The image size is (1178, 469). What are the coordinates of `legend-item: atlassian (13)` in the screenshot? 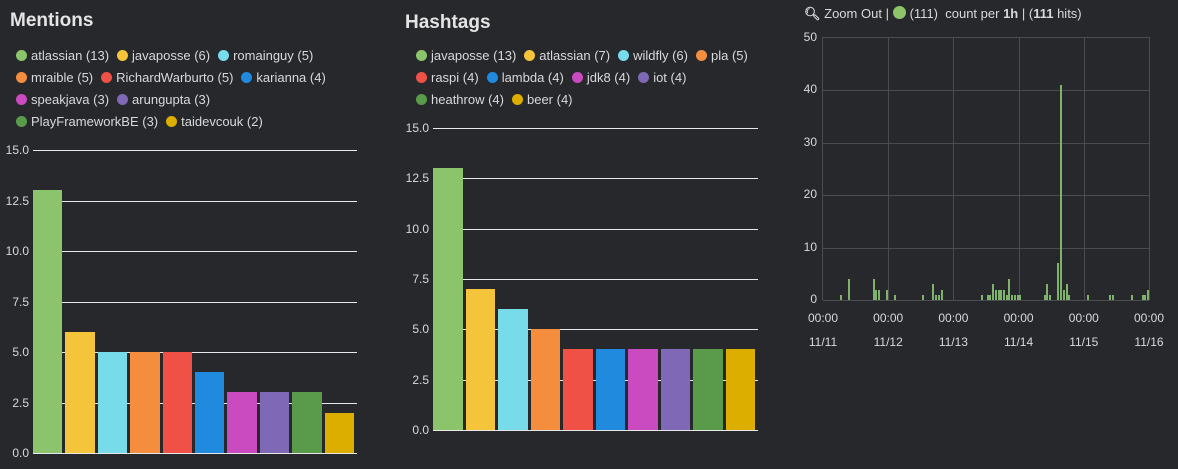 It's located at (62, 56).